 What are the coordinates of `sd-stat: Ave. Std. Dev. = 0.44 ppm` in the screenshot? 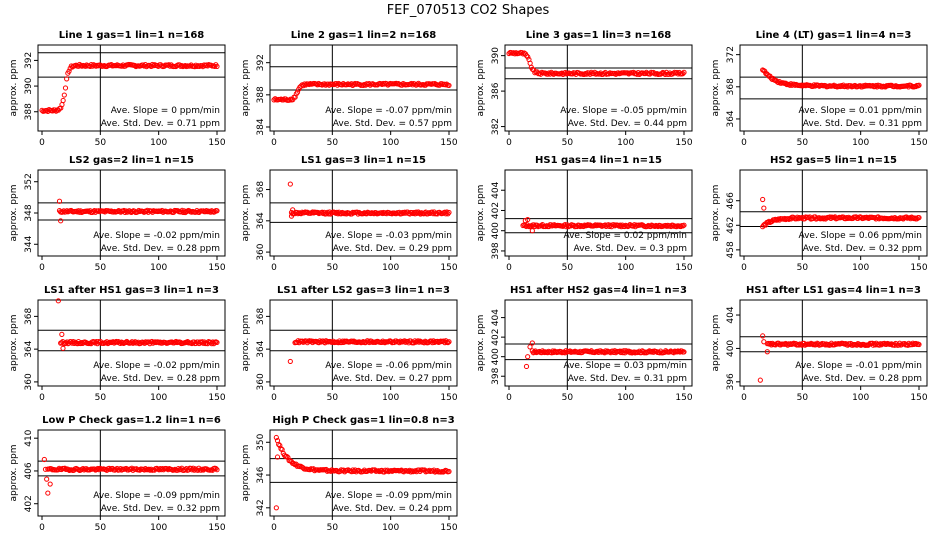 It's located at (627, 124).